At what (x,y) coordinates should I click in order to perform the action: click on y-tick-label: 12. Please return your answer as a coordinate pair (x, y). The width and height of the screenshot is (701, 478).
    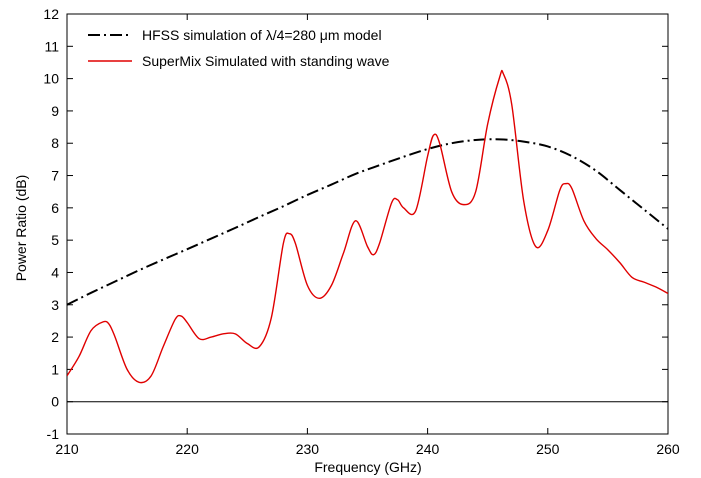
    Looking at the image, I should click on (51, 14).